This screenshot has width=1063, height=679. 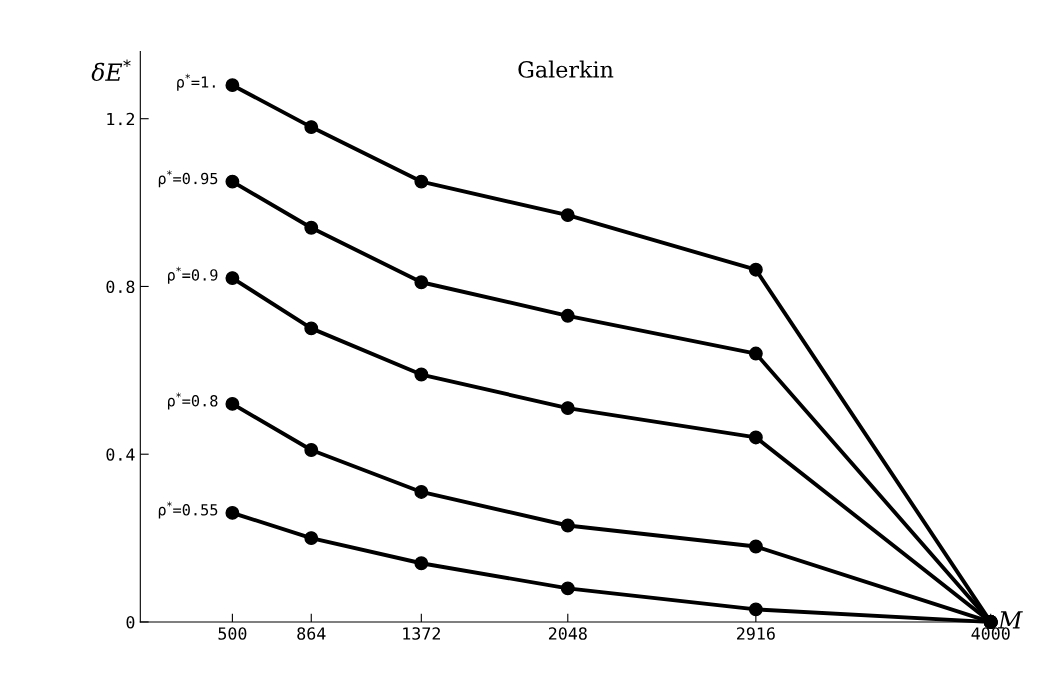 I want to click on x-tick-label: 4000, so click(x=990, y=633).